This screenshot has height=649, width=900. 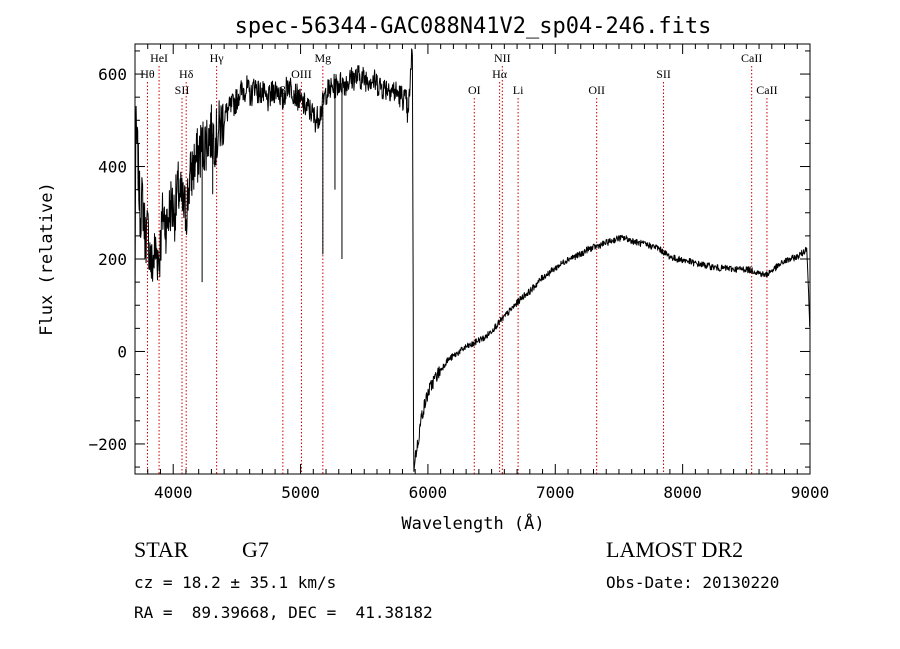 What do you see at coordinates (596, 90) in the screenshot?
I see `line-marker-label: OII` at bounding box center [596, 90].